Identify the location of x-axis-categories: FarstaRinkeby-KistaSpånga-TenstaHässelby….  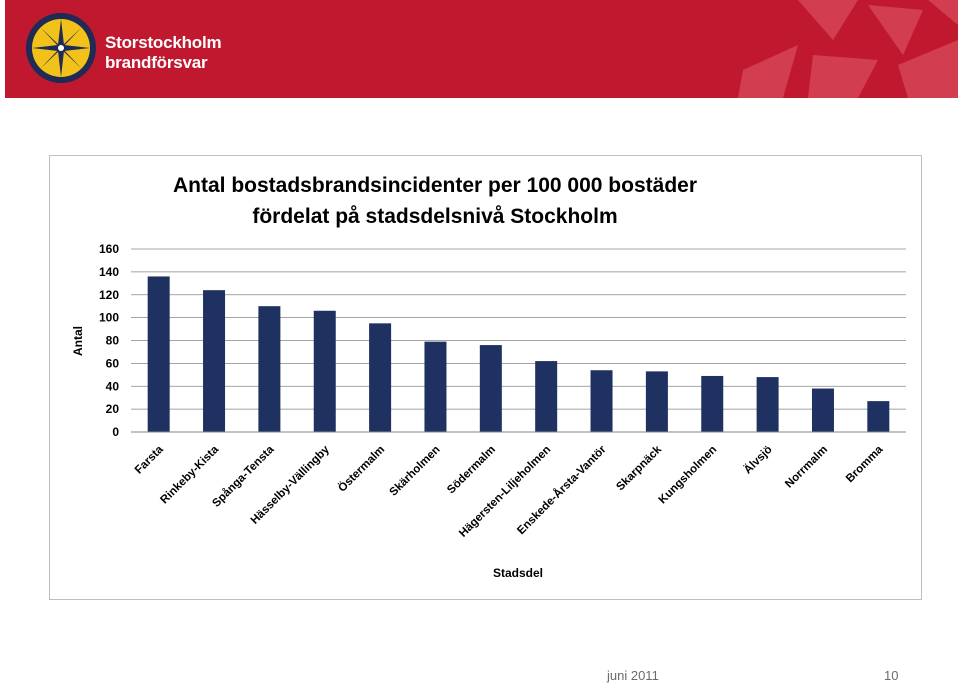
(509, 491).